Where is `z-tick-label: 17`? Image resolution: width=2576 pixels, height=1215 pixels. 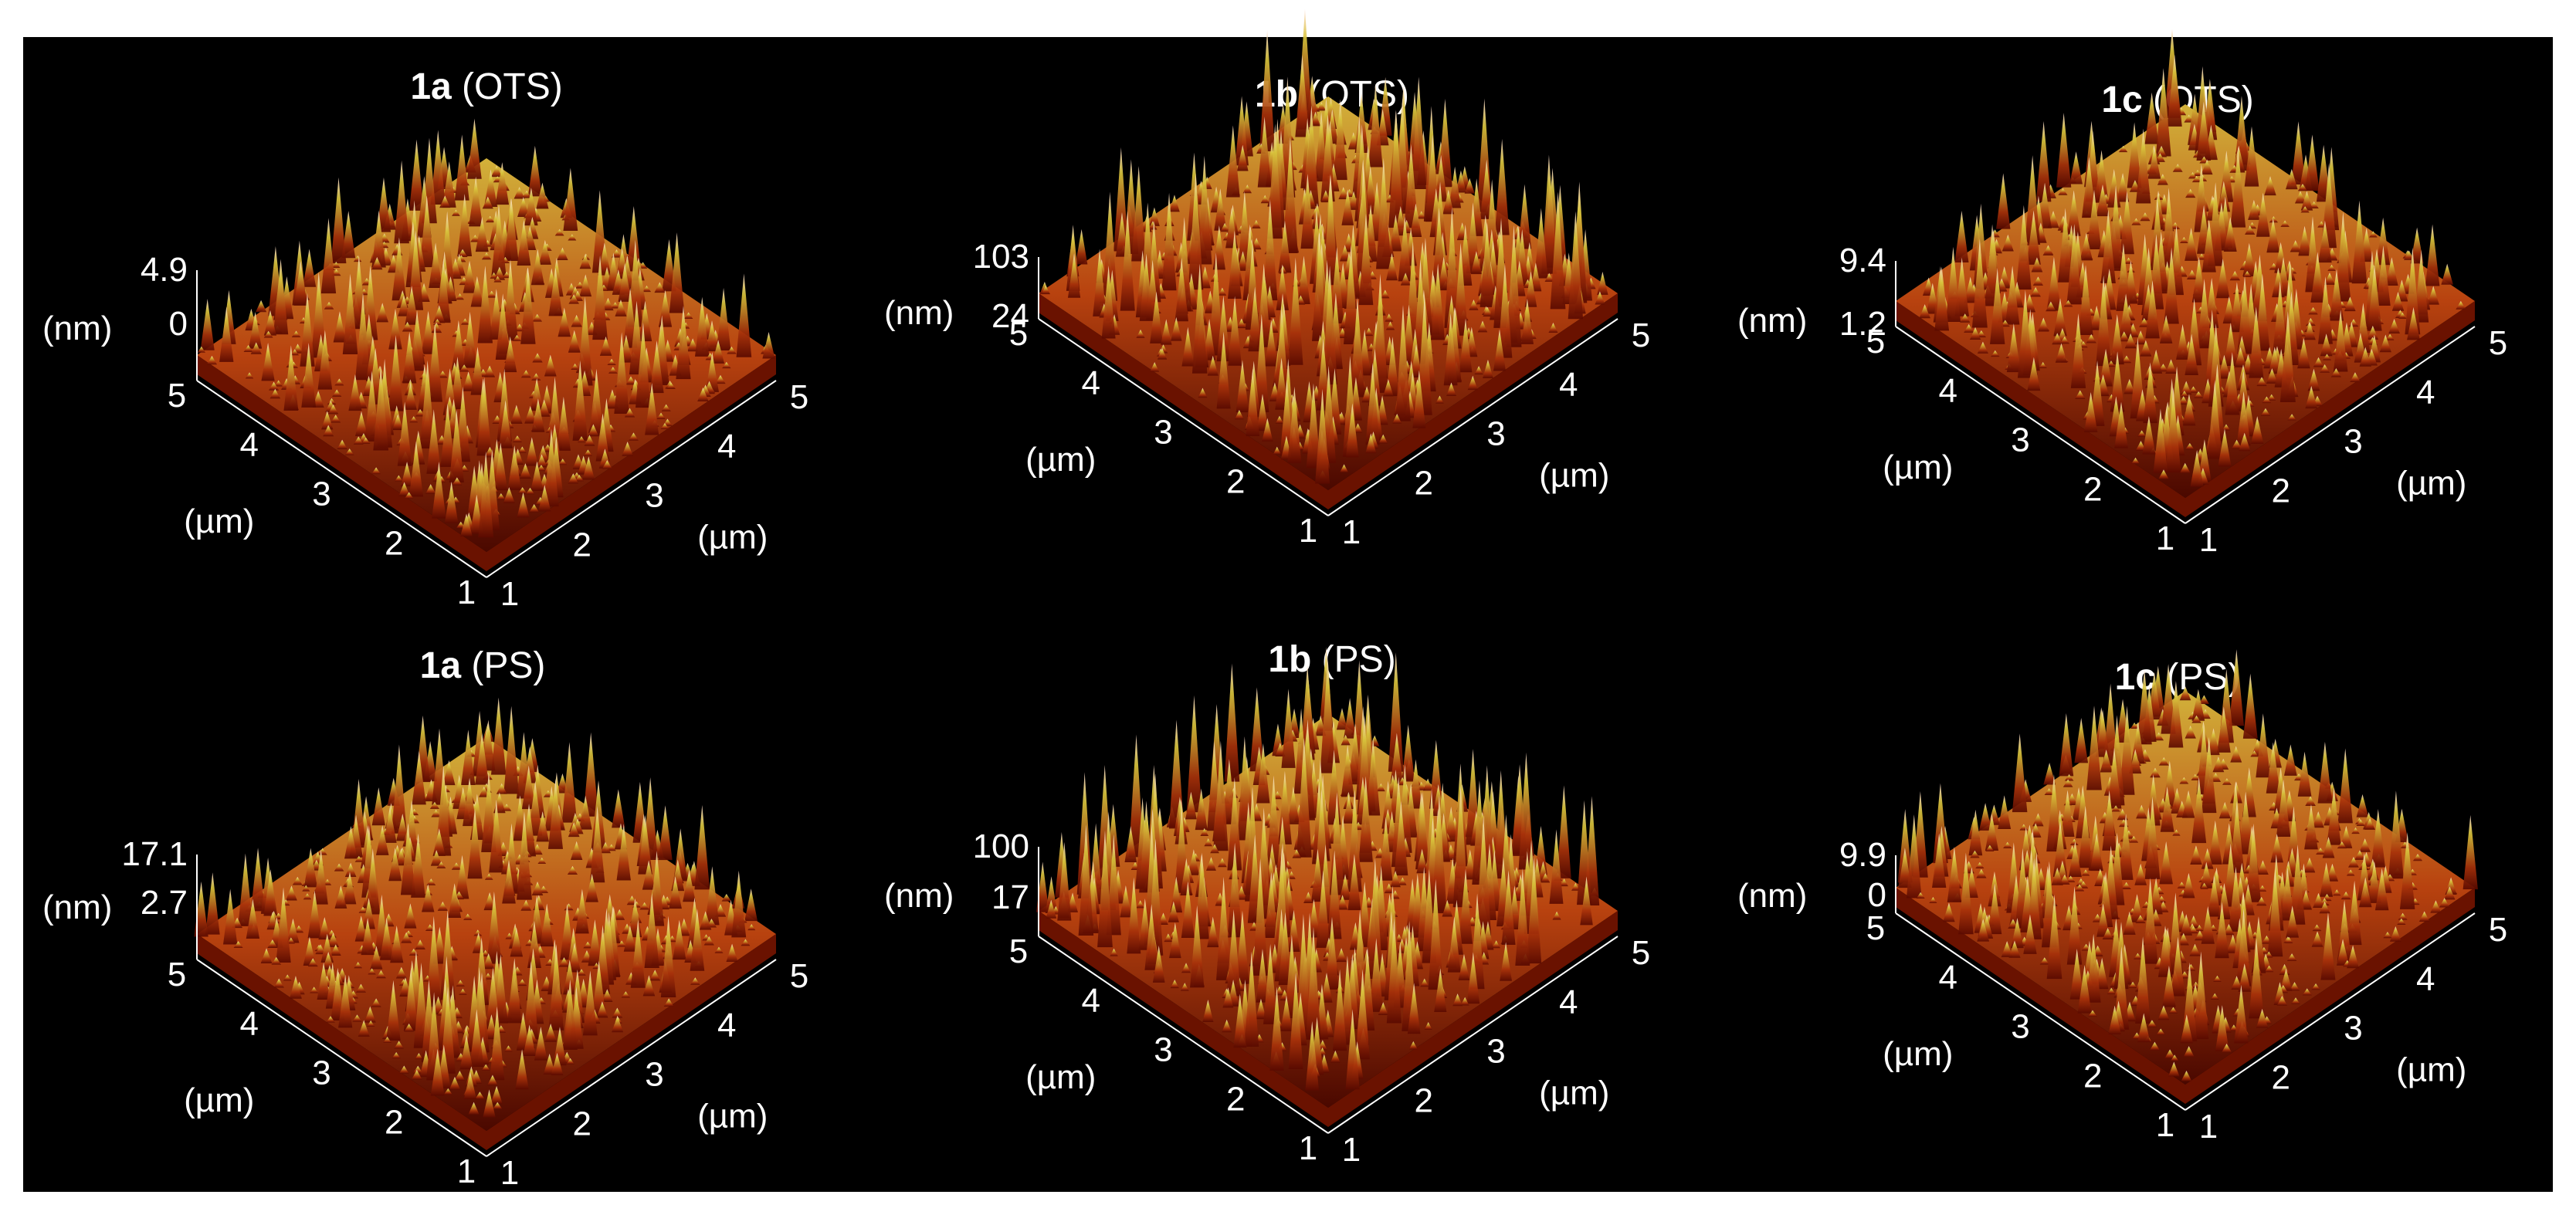
z-tick-label: 17 is located at coordinates (1010, 897).